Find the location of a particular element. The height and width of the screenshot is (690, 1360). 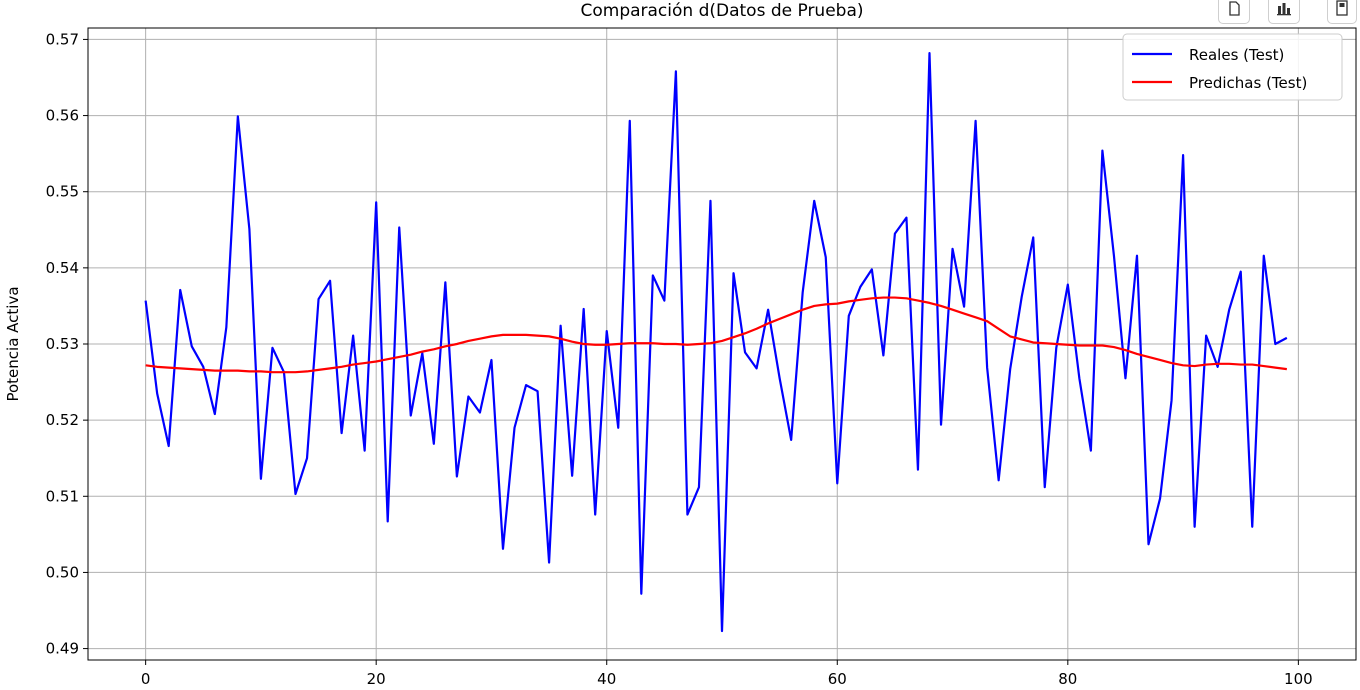

x-tick-label: 0 is located at coordinates (146, 679).